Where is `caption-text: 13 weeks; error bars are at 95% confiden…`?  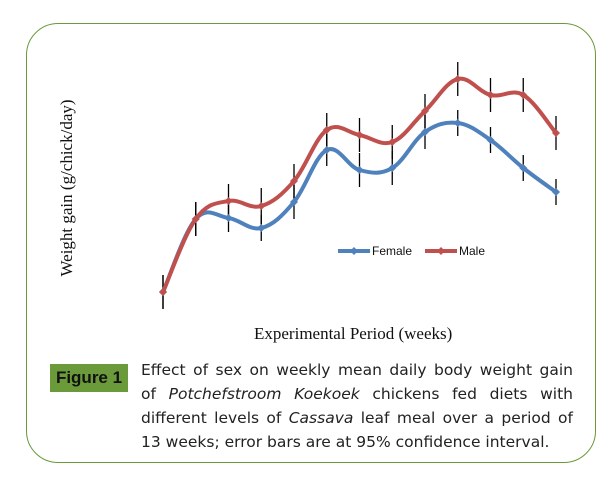
caption-text: 13 weeks; error bars are at 95% confiden… is located at coordinates (345, 442).